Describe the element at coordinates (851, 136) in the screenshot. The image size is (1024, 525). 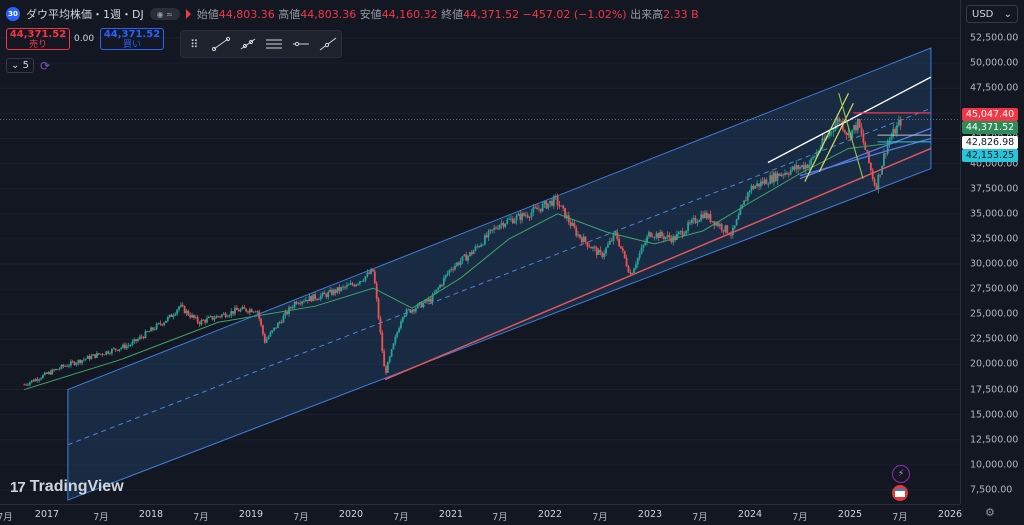
I see `green-trend-line` at that location.